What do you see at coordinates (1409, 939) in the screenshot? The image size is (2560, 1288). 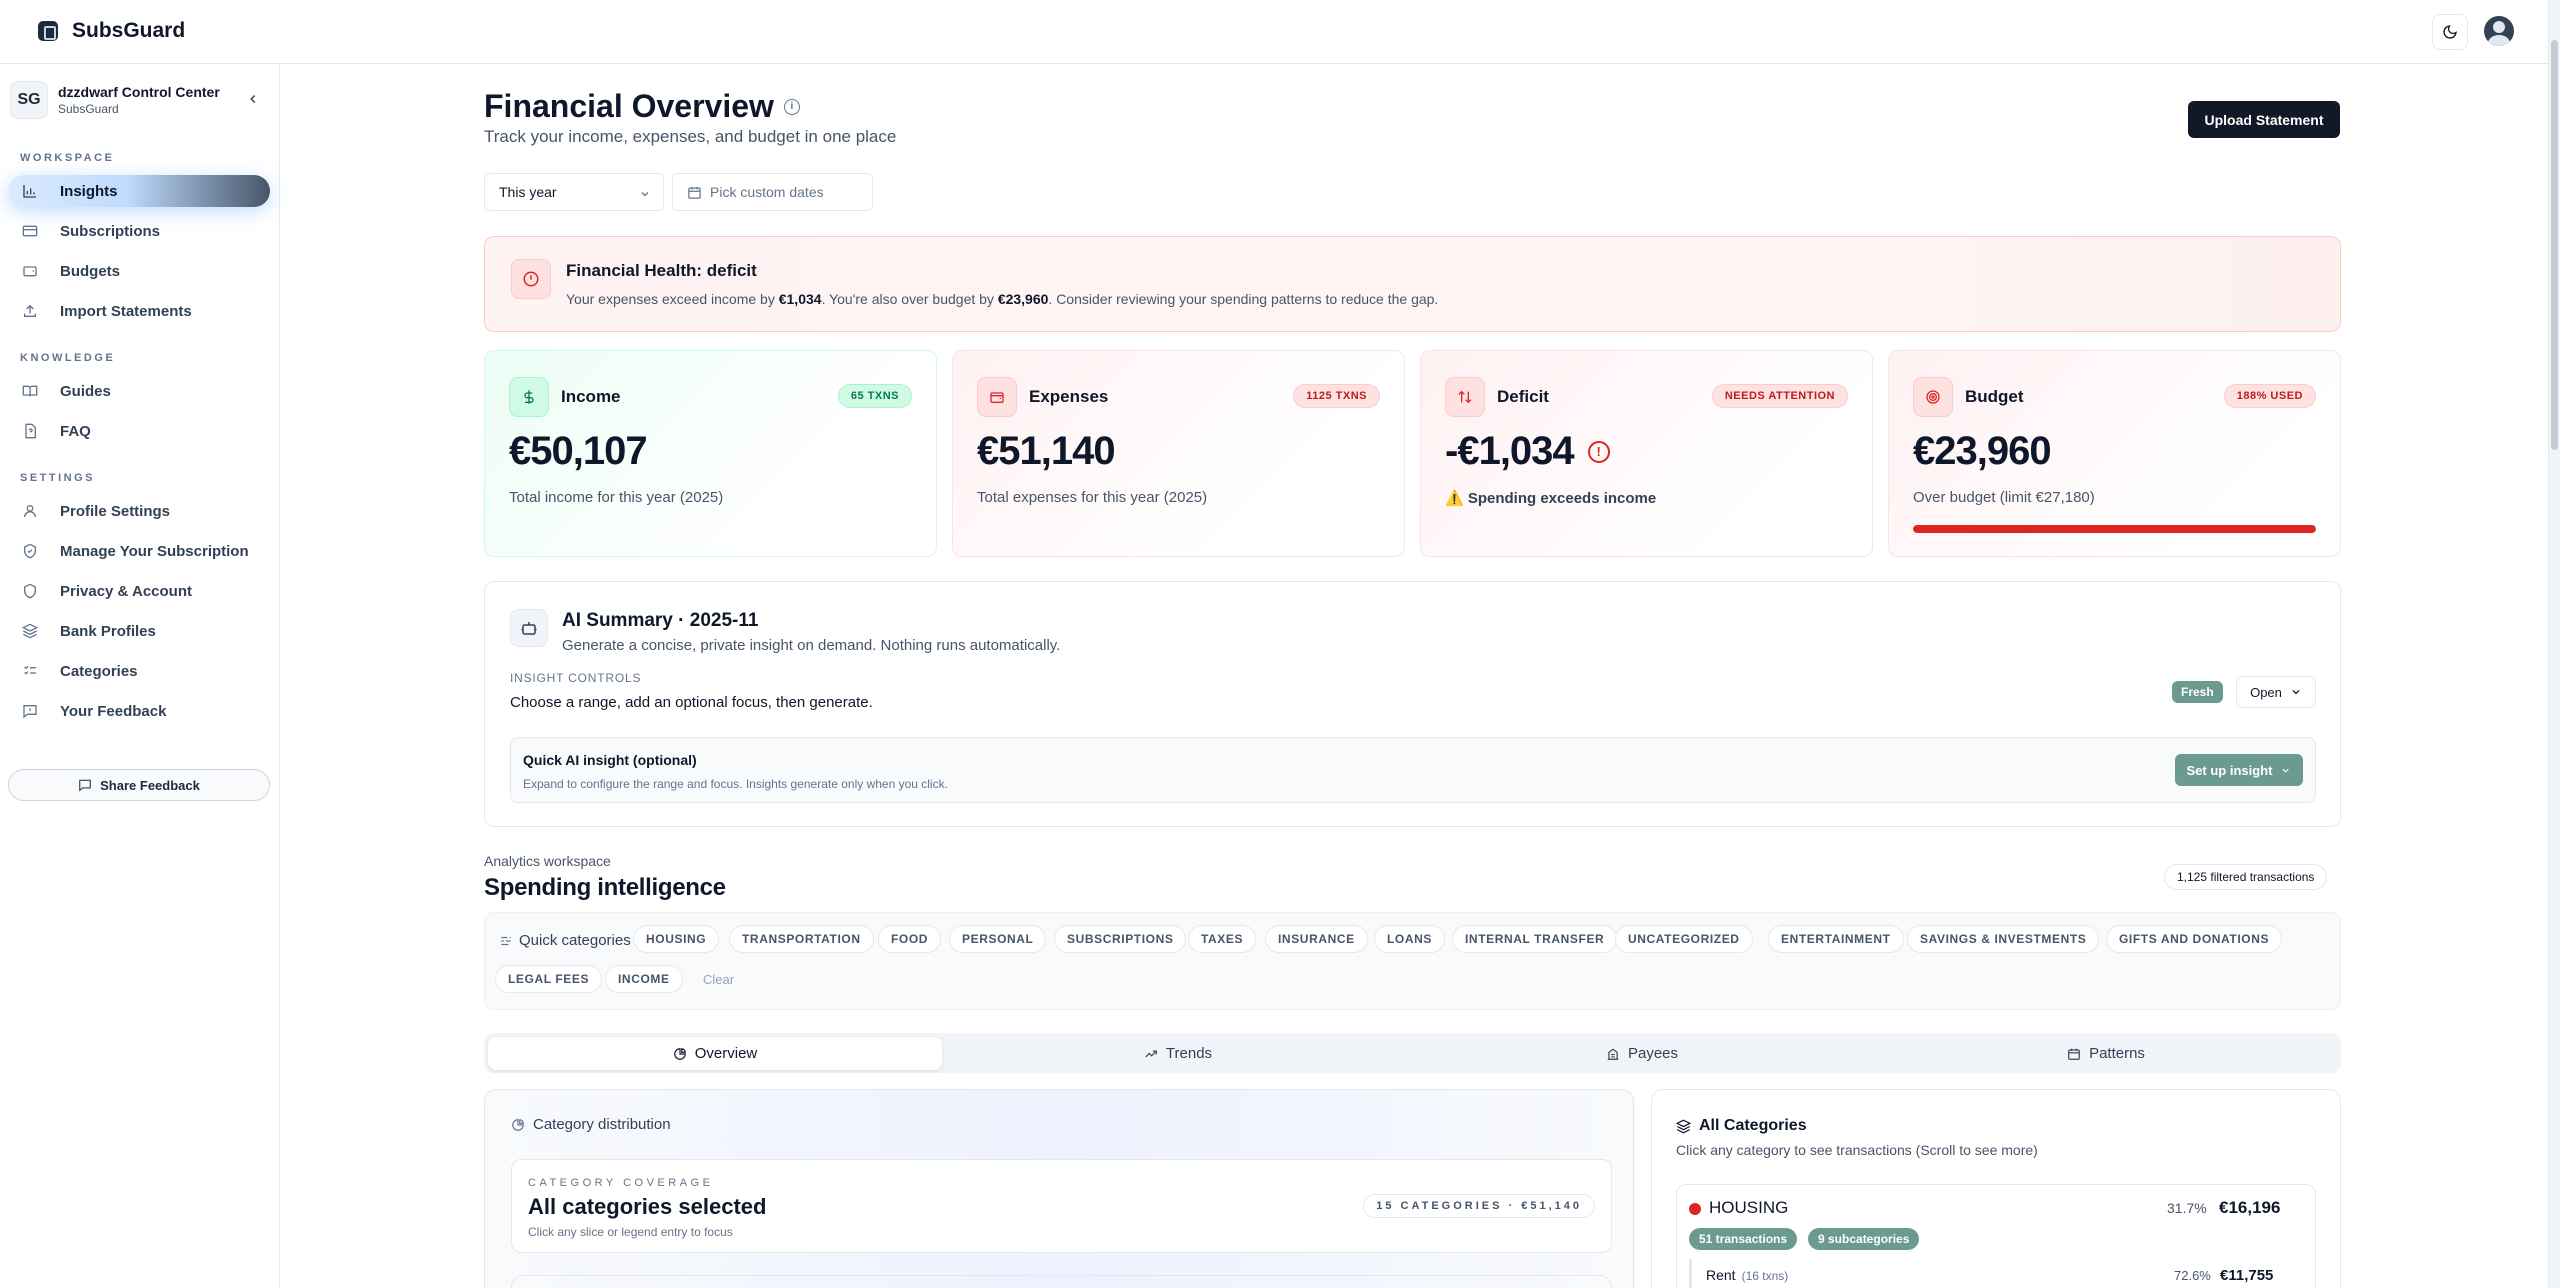 I see `category-chip-loans: LOANS` at bounding box center [1409, 939].